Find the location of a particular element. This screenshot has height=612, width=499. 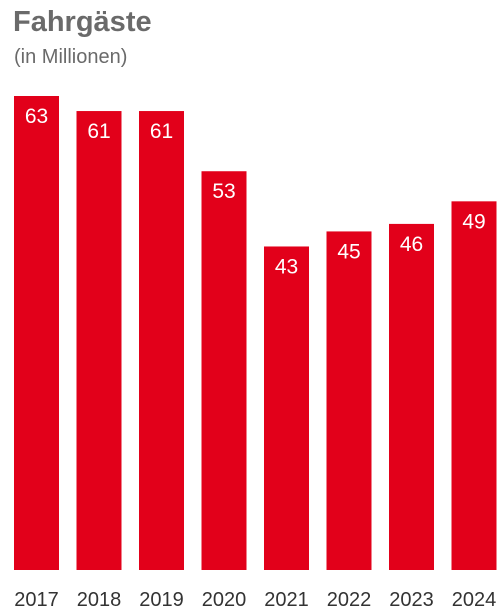

bar-value-label-2021: 43 is located at coordinates (286, 266).